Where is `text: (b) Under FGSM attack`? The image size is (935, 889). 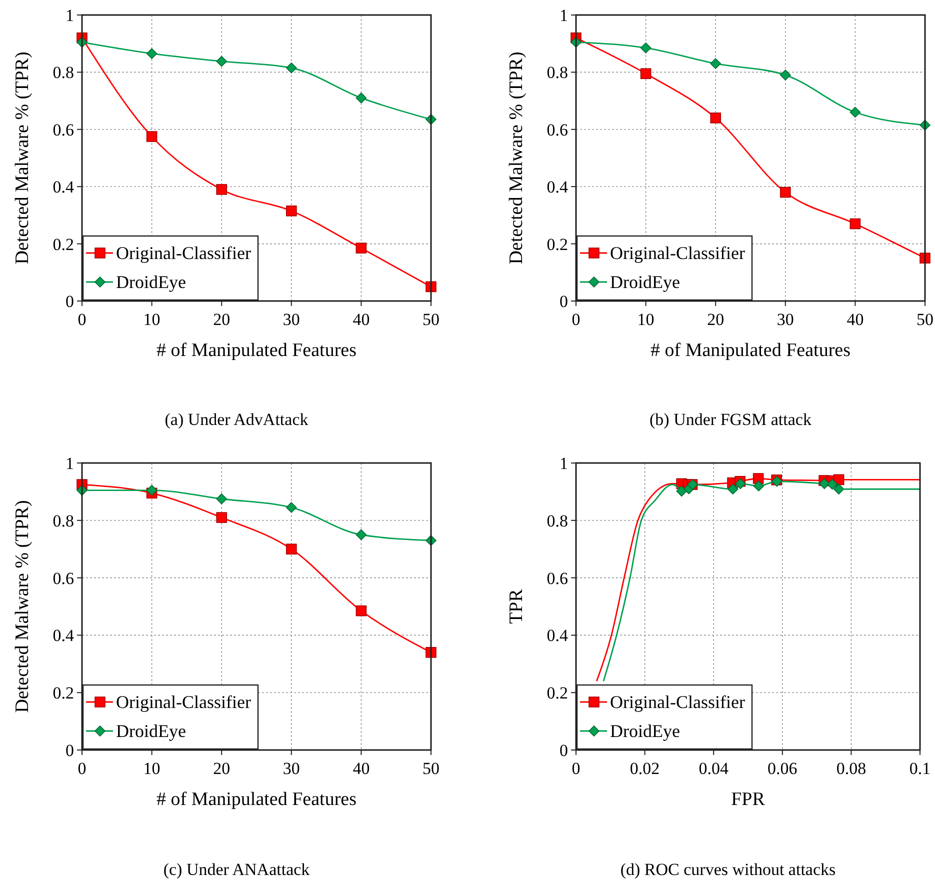
text: (b) Under FGSM attack is located at coordinates (731, 419).